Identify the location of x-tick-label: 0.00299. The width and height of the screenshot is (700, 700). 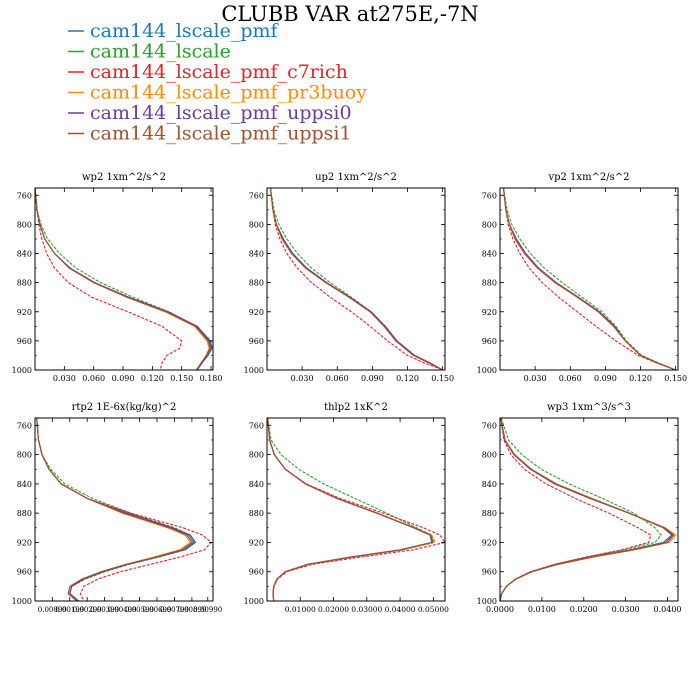
(87, 610).